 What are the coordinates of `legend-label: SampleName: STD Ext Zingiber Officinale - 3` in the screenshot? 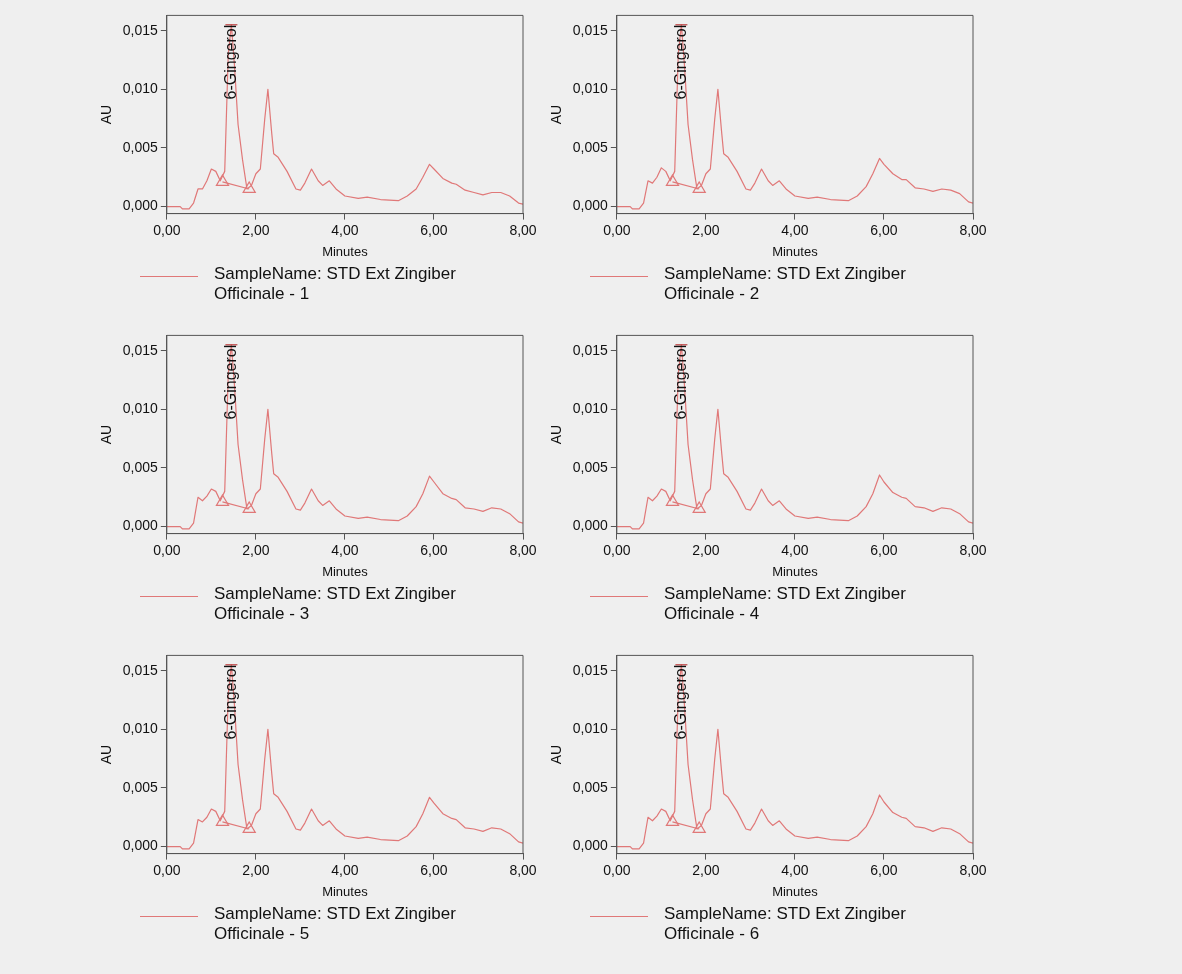 It's located at (335, 604).